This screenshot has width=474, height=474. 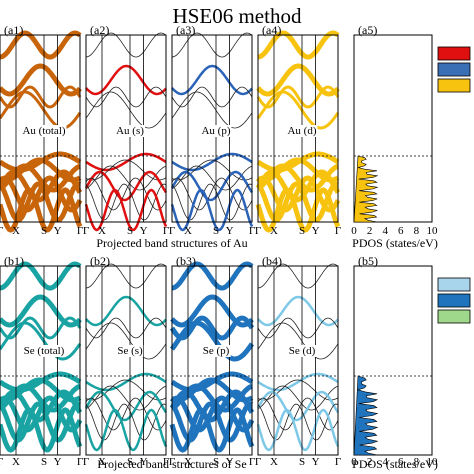 I want to click on pdos-xlabel: PDOS (states/eV), so click(x=395, y=464).